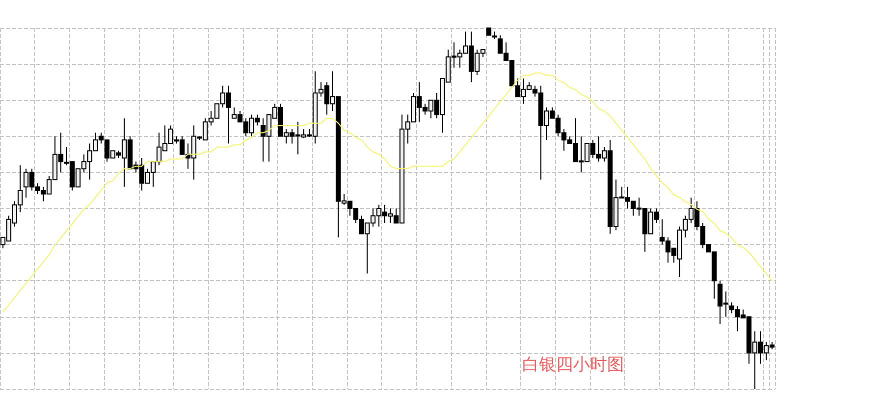  I want to click on annotation: 白银四小时图, so click(573, 364).